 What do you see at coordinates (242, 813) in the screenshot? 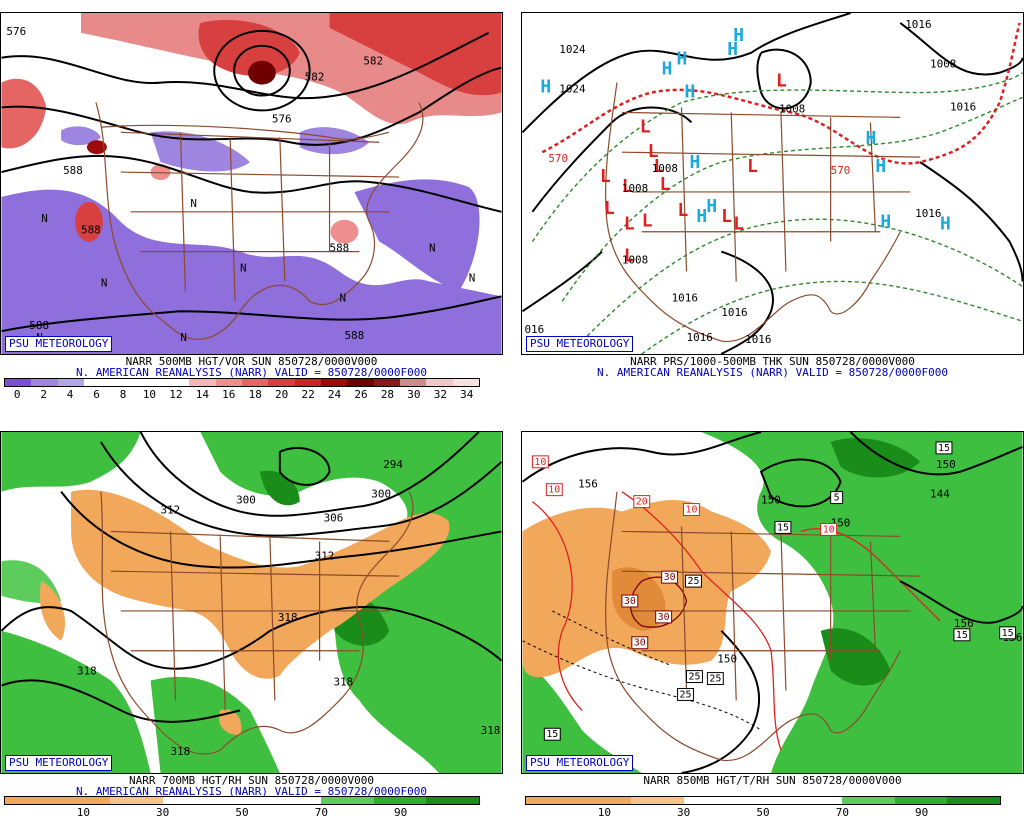
I see `colorbar-ticks: 10 30 50 70 90` at bounding box center [242, 813].